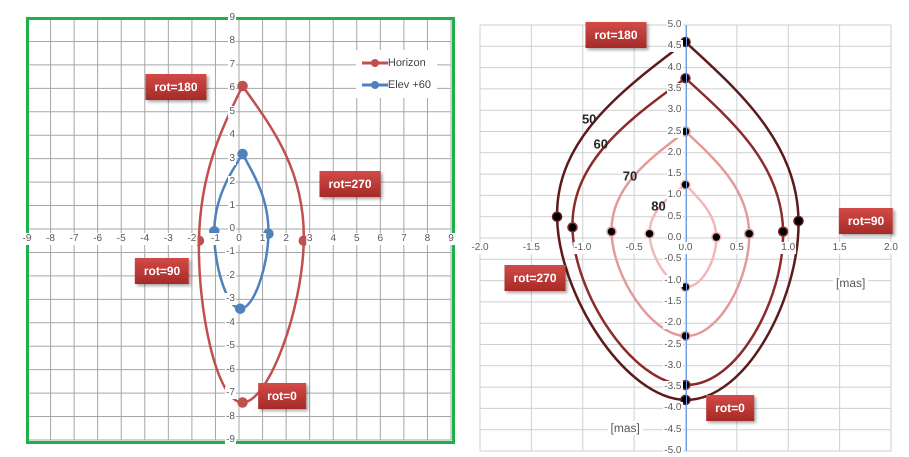  Describe the element at coordinates (192, 239) in the screenshot. I see `x-tick-label: -2` at that location.